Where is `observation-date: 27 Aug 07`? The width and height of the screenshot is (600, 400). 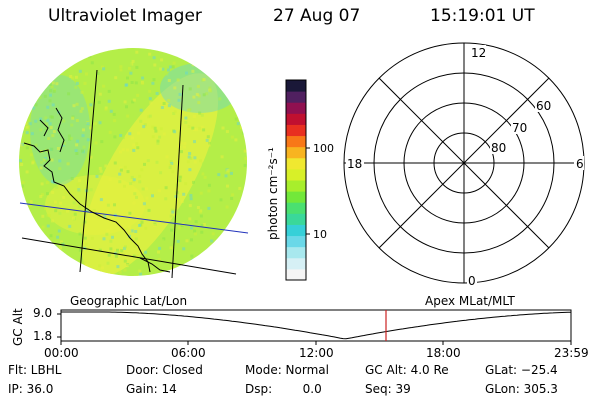
observation-date: 27 Aug 07 is located at coordinates (317, 16).